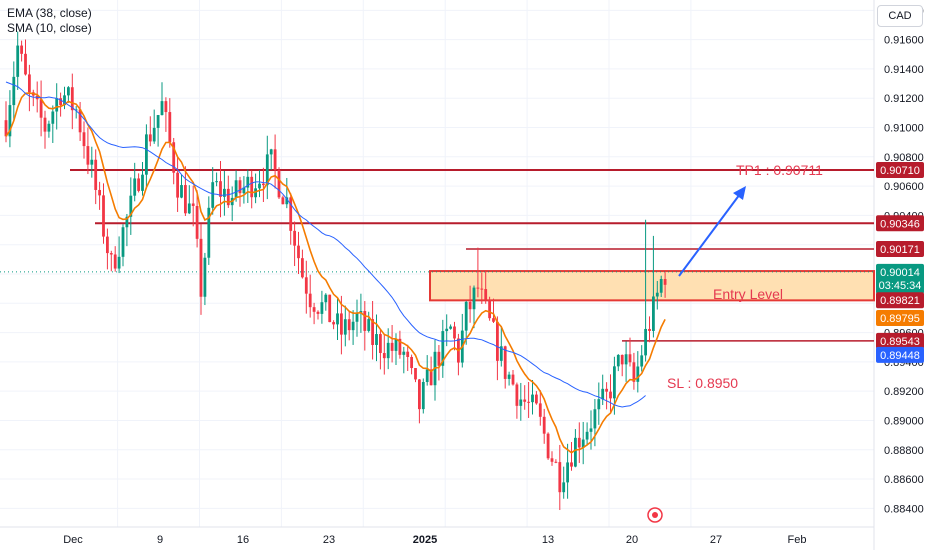 The width and height of the screenshot is (932, 555). I want to click on ema-legend: EMA (38, close), so click(49, 13).